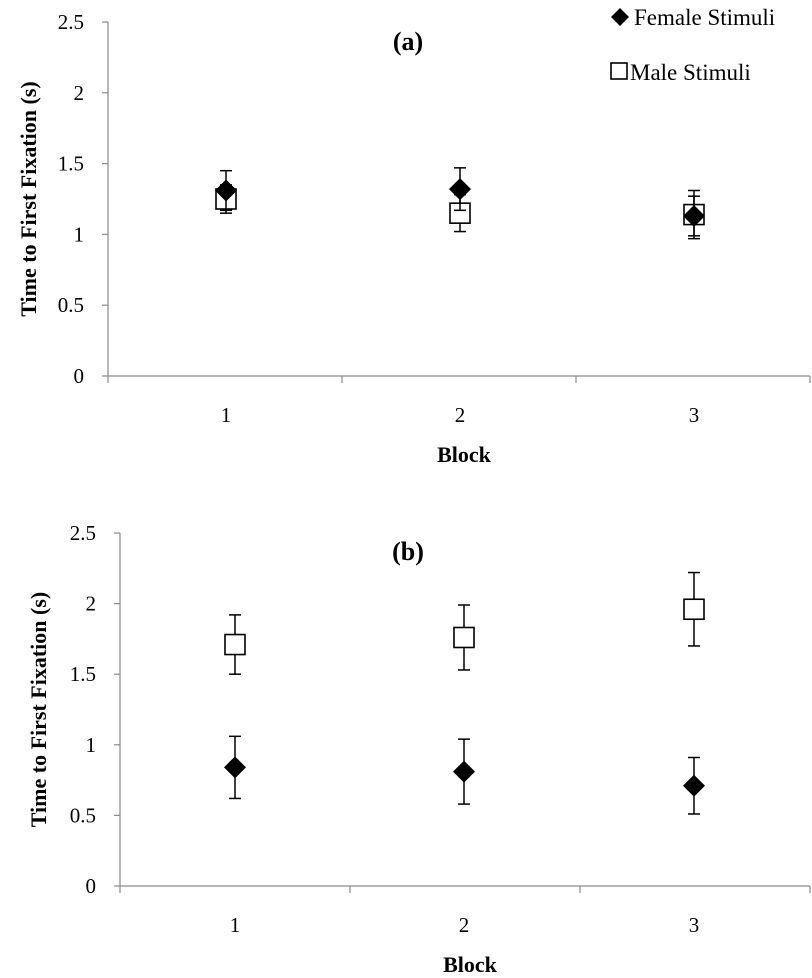 This screenshot has width=812, height=978. I want to click on panel-label: (a), so click(408, 41).